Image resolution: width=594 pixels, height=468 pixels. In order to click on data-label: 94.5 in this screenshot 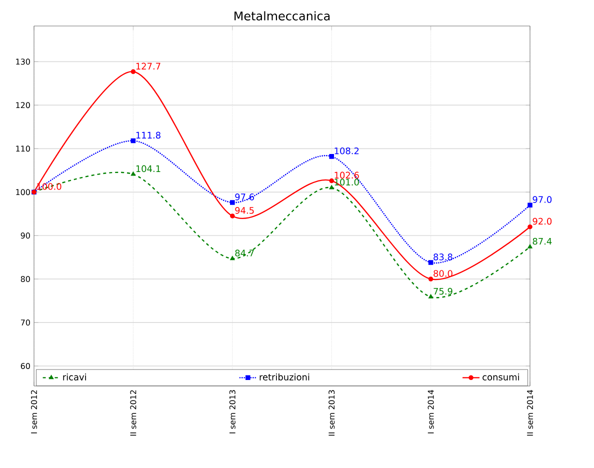, I will do `click(244, 210)`.